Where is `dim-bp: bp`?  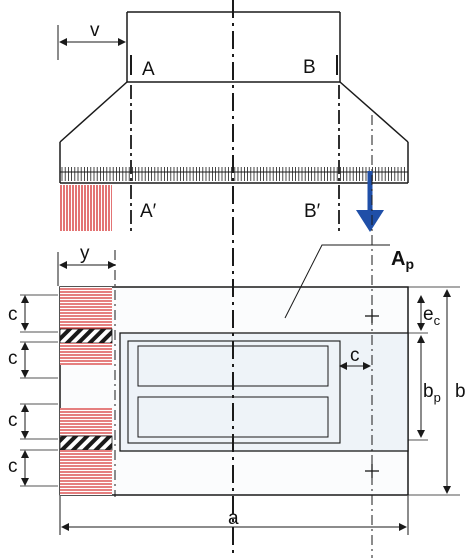
dim-bp: bp is located at coordinates (424, 388).